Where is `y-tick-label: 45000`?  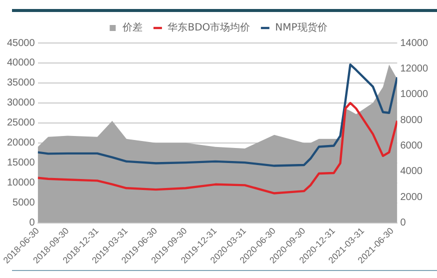
y-tick-label: 45000 is located at coordinates (21, 43).